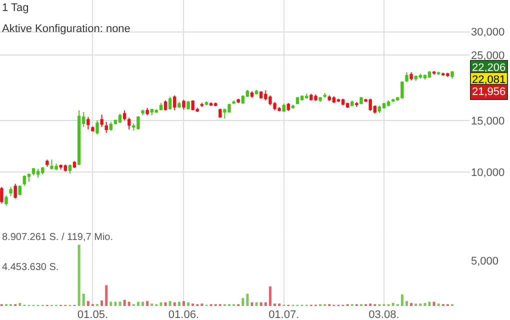  I want to click on y-tick-label: 30,000, so click(488, 32).